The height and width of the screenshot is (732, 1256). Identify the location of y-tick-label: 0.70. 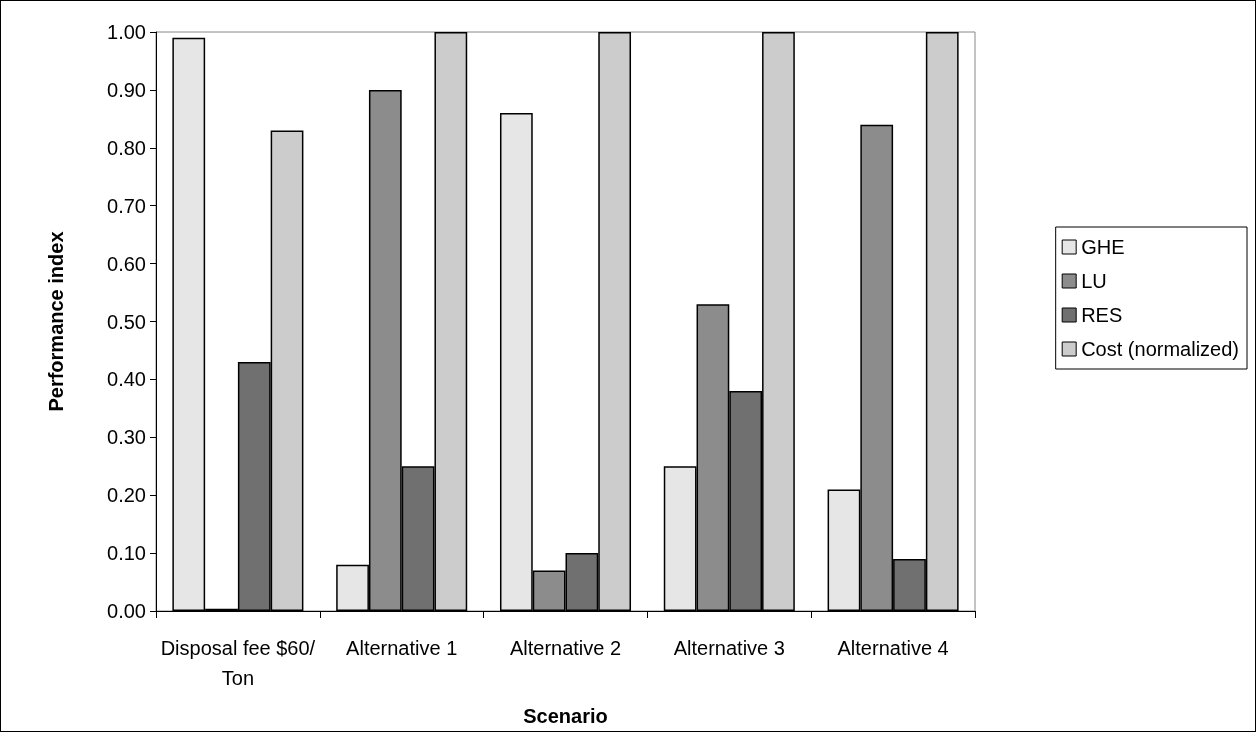
(126, 205).